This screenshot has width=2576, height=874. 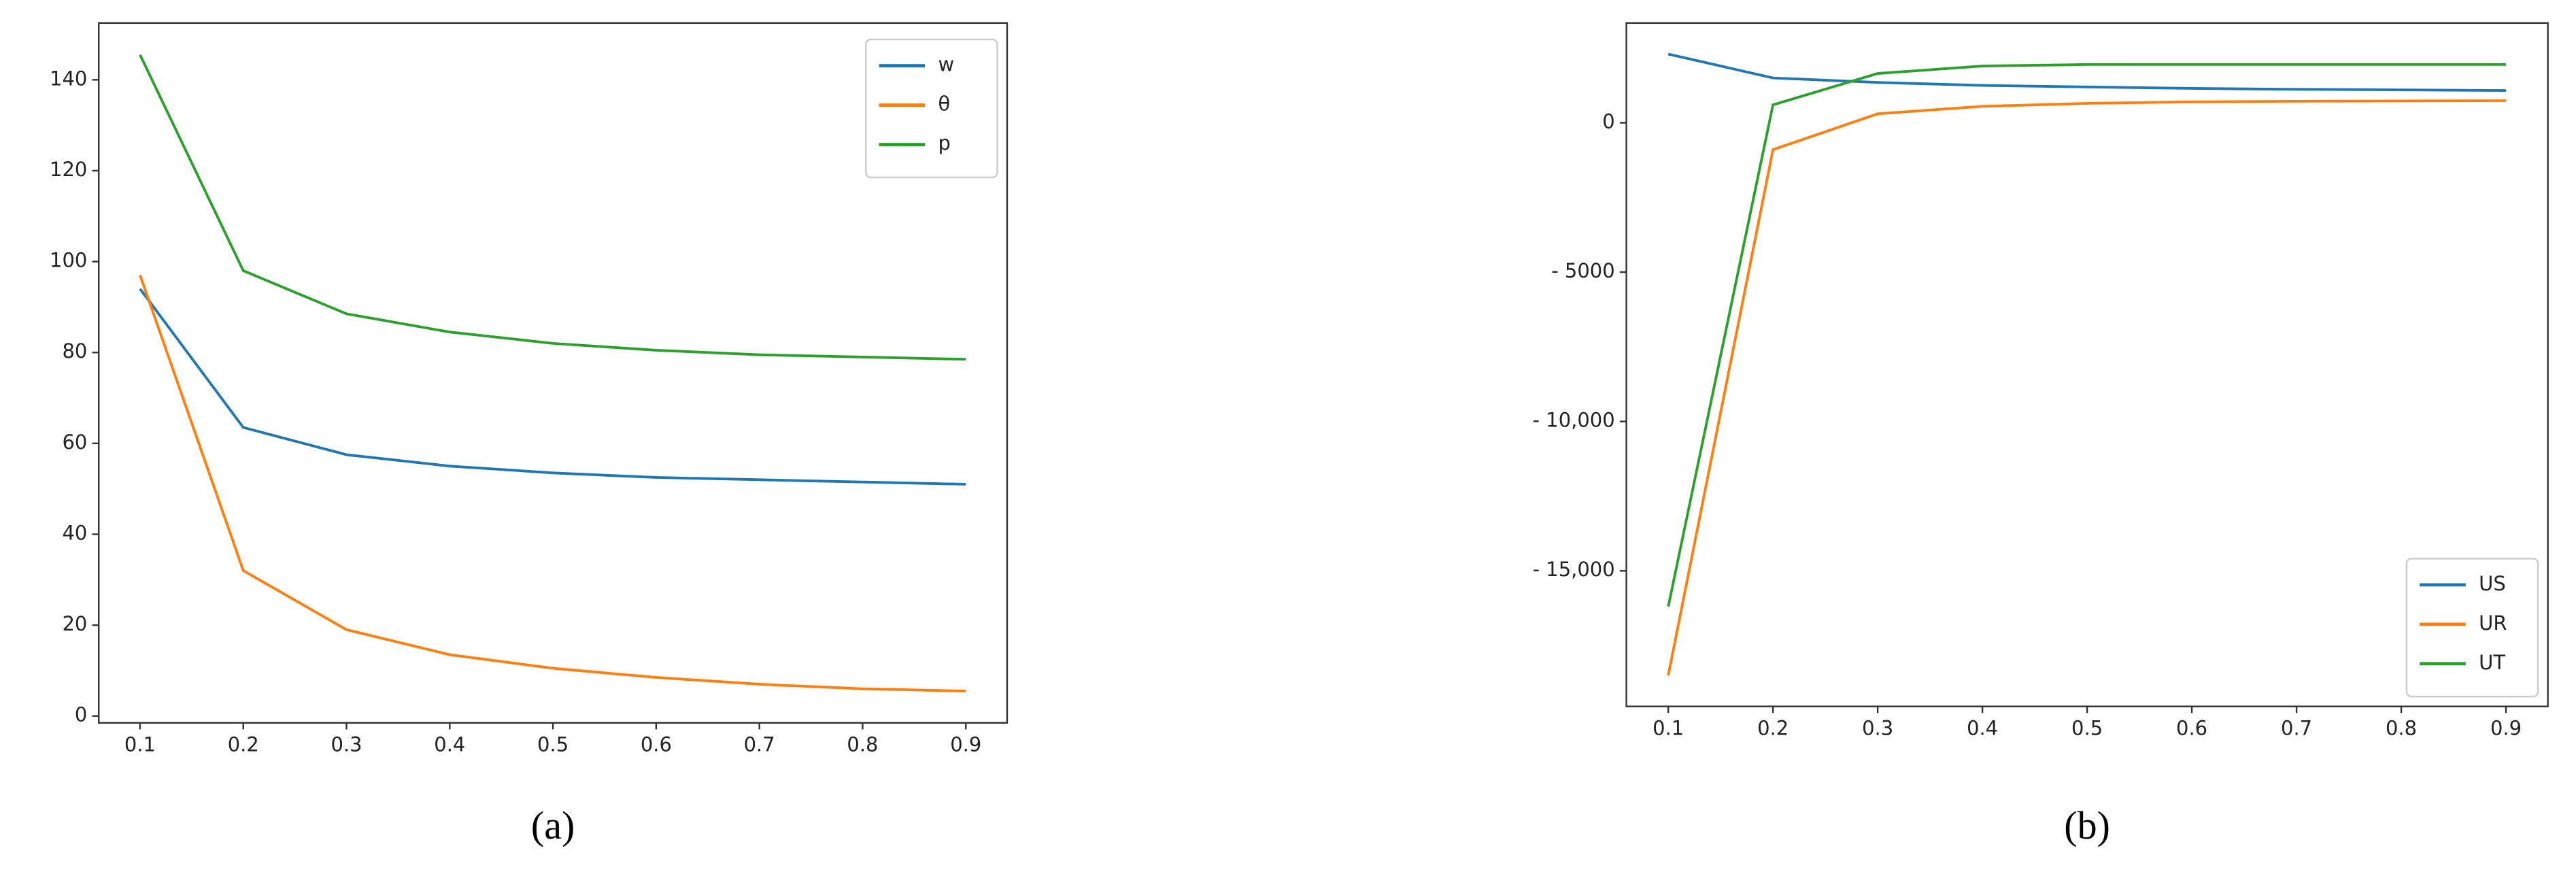 What do you see at coordinates (553, 825) in the screenshot?
I see `caption: (a)` at bounding box center [553, 825].